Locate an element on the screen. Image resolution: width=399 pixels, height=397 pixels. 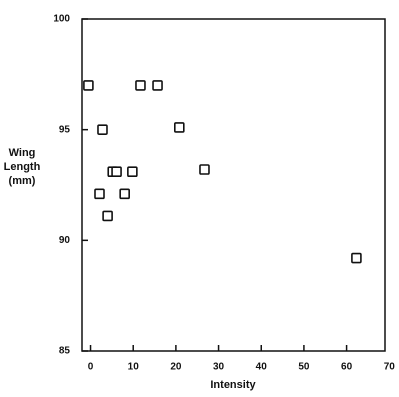
x-tick-label: 40 is located at coordinates (262, 367).